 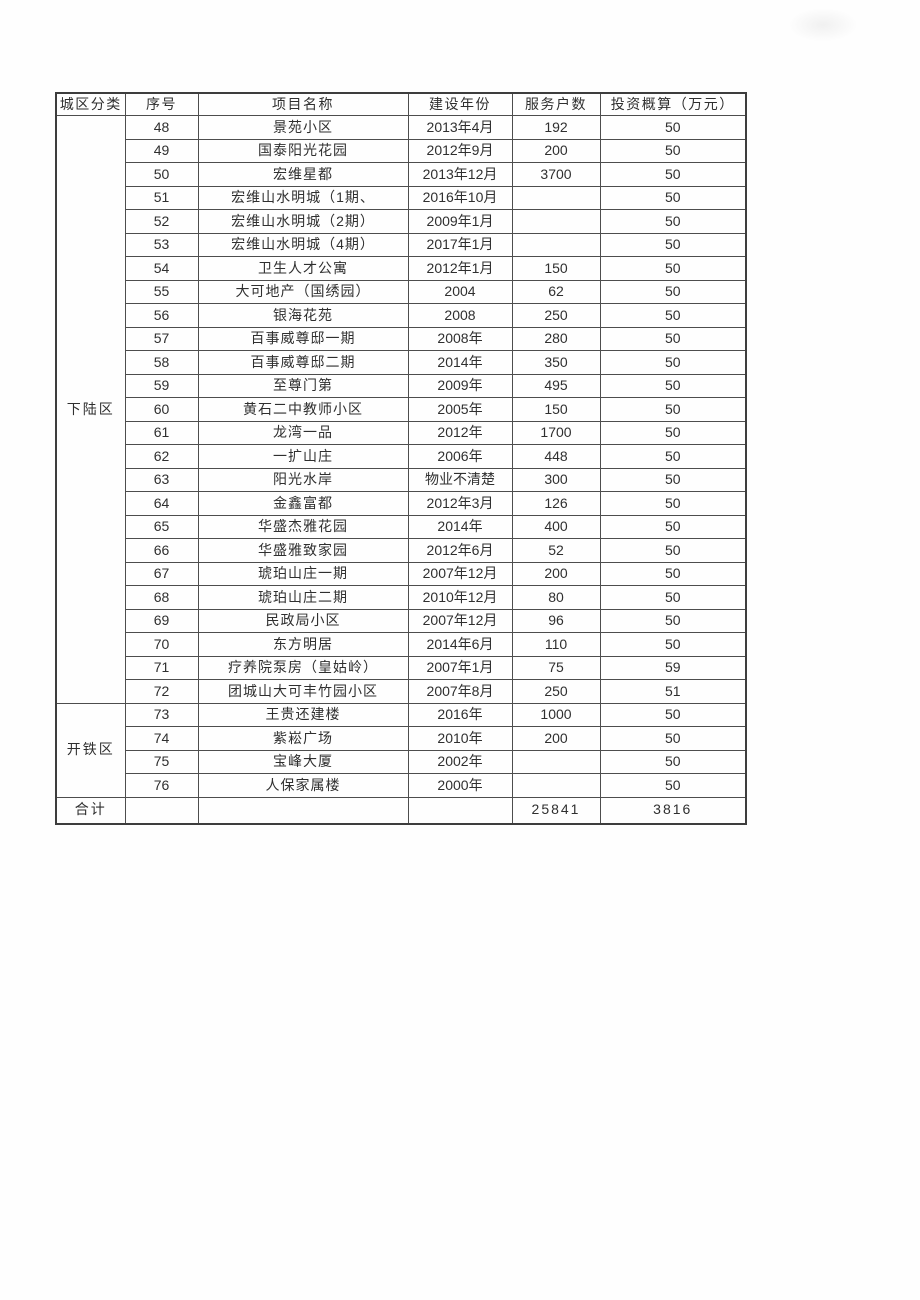 I want to click on table-row: 76 人保家属楼 2000年 50, so click(x=401, y=785).